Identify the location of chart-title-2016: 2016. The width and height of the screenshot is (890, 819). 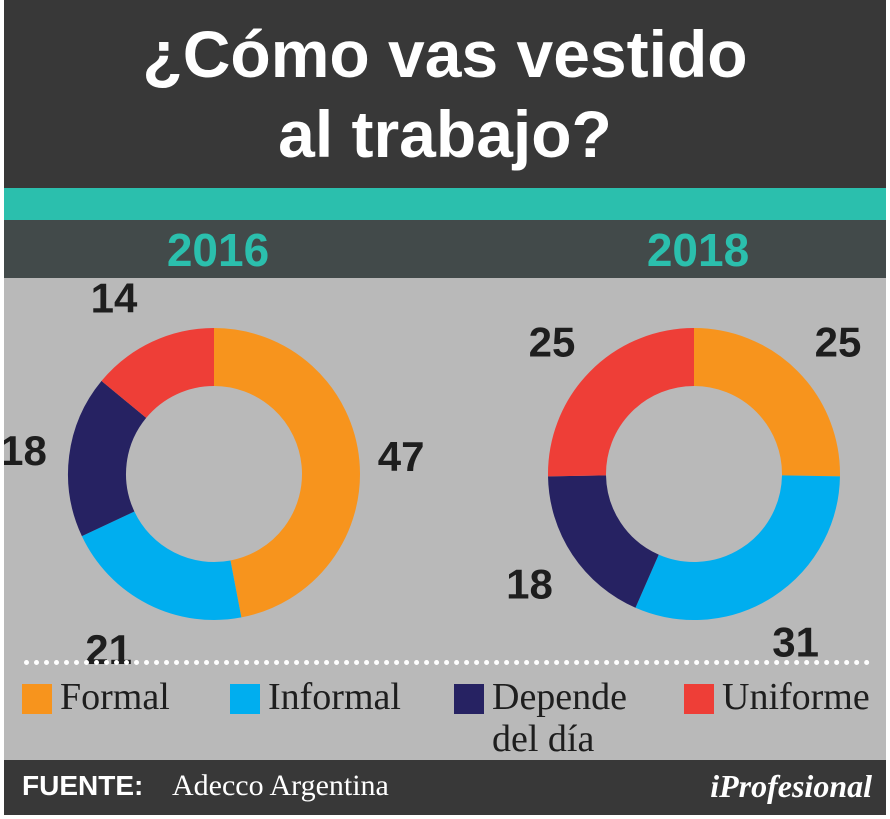
(218, 250).